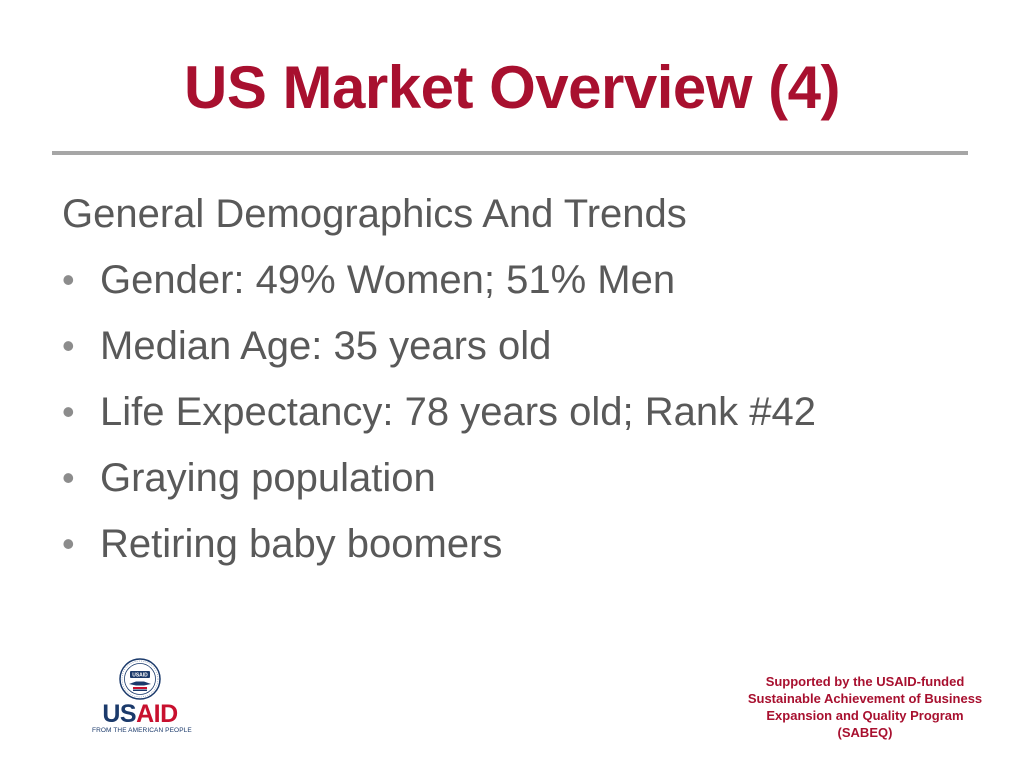  I want to click on support-line: Sustainable Achievement of Business, so click(865, 698).